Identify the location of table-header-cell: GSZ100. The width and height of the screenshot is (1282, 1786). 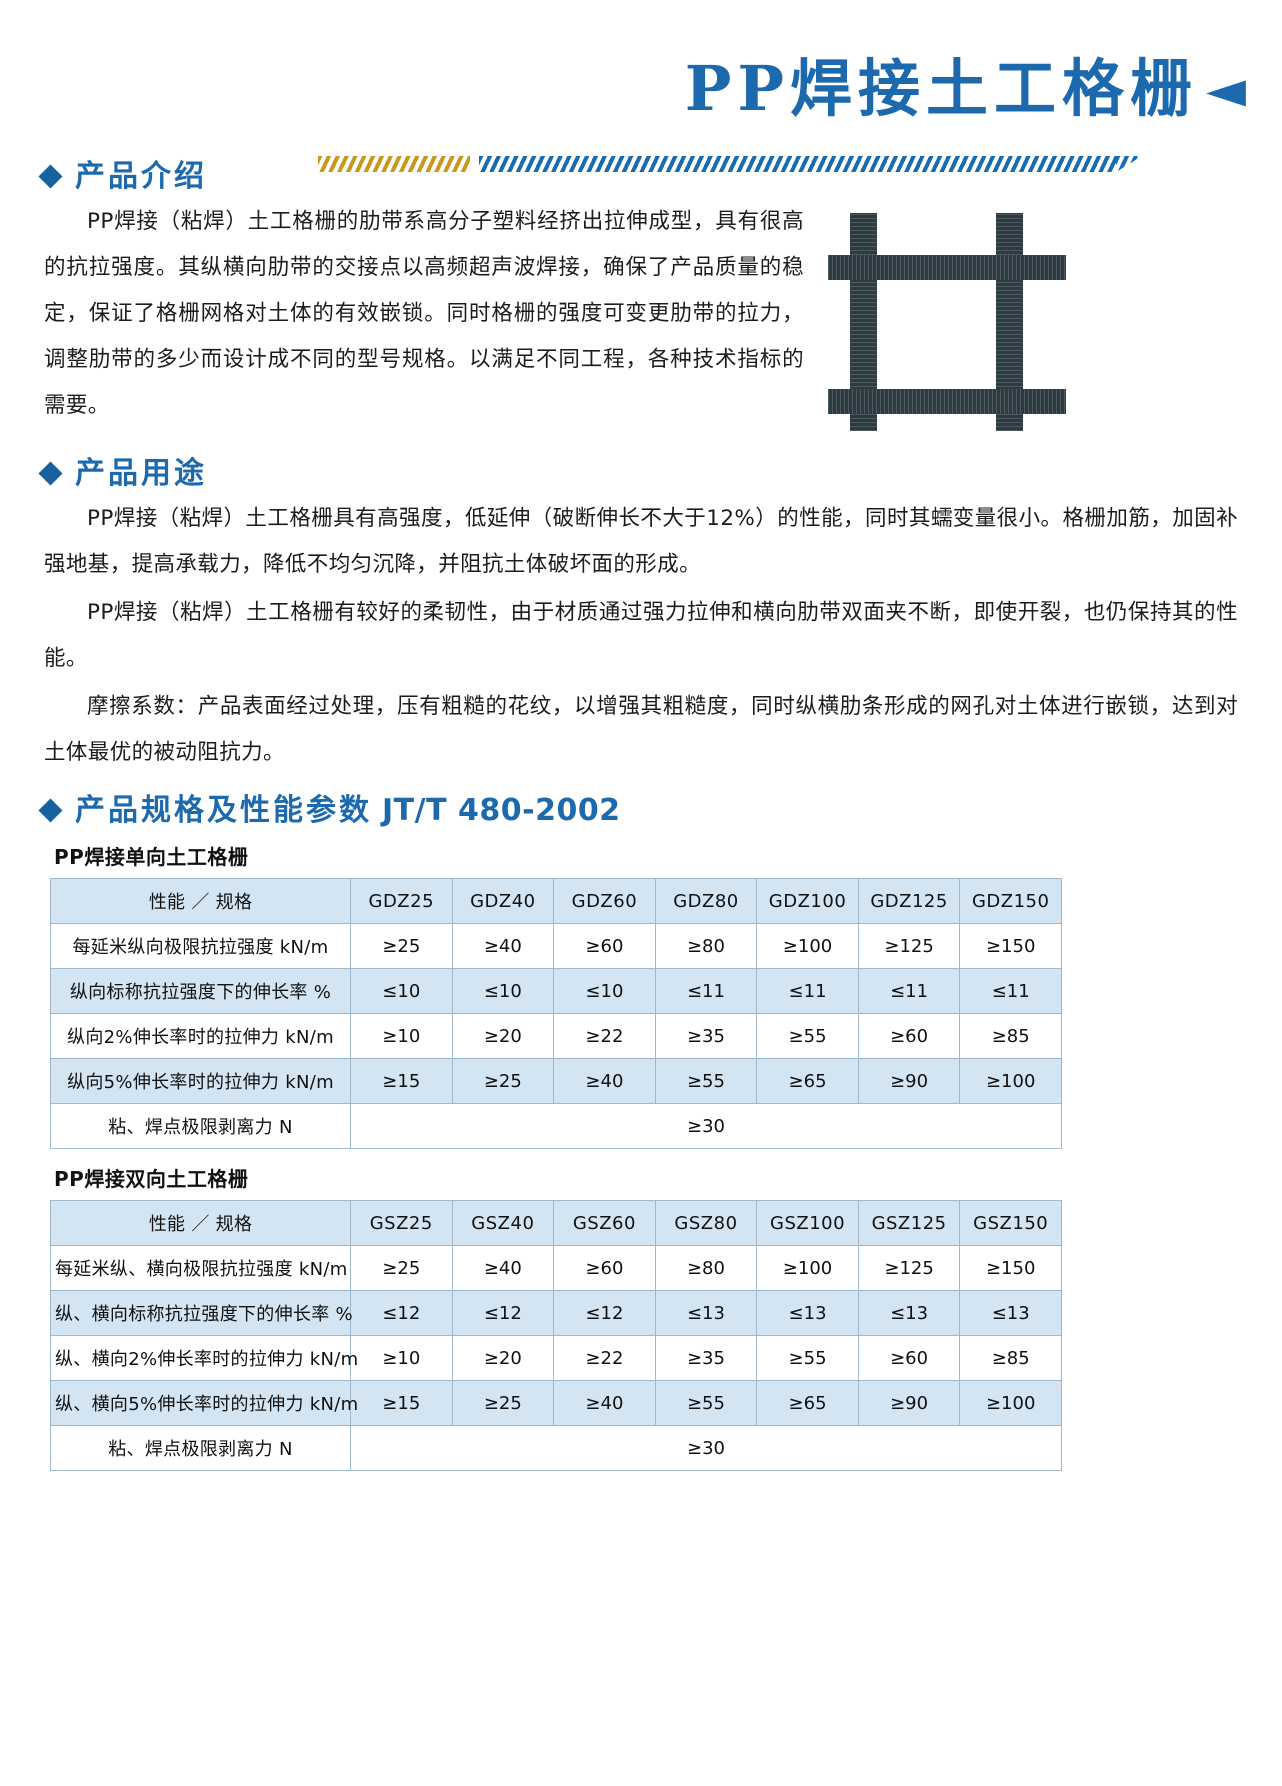
(807, 1223).